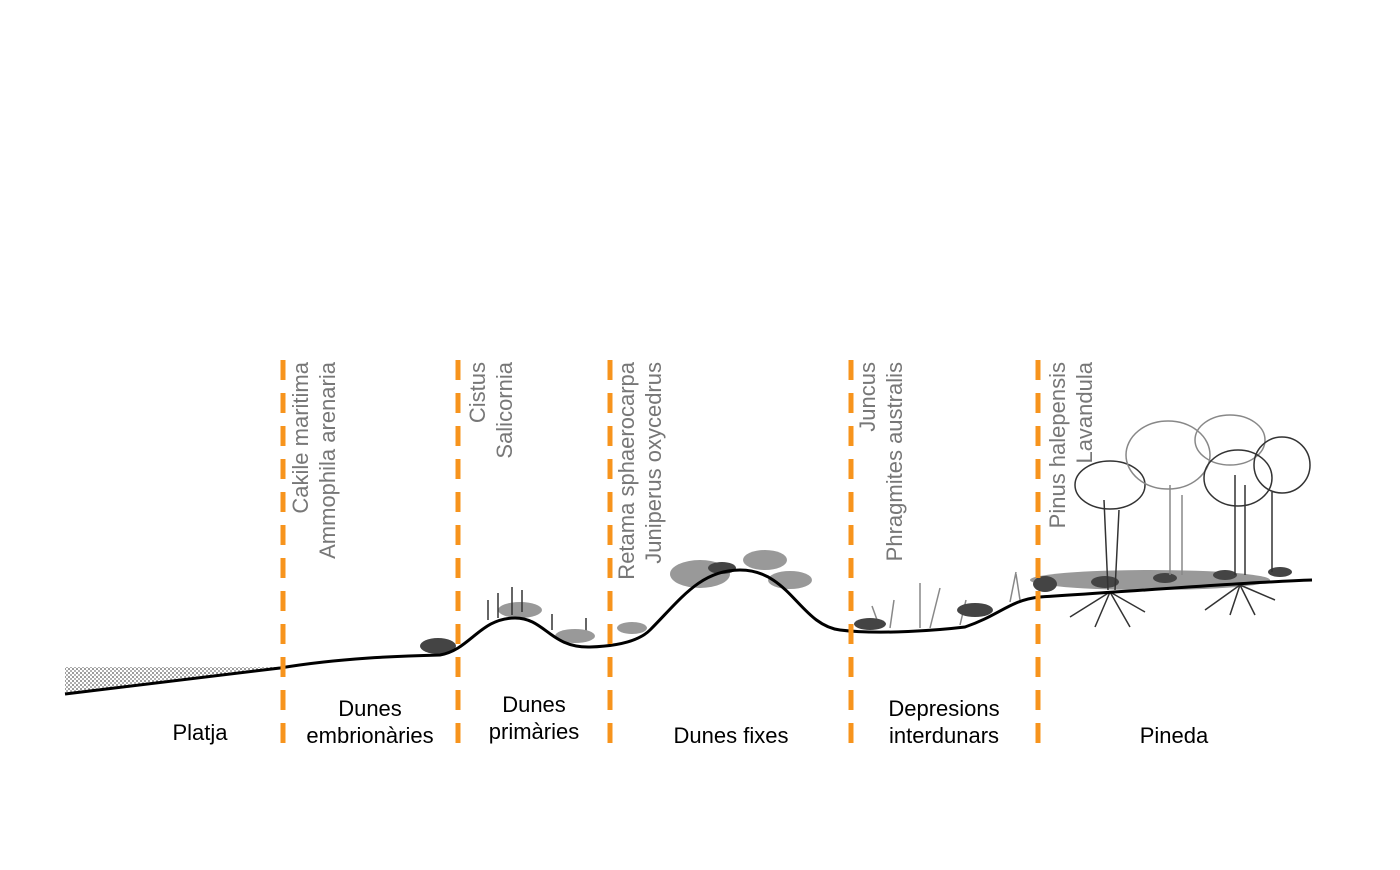 The height and width of the screenshot is (870, 1400). I want to click on zone-label: Pineda, so click(1174, 735).